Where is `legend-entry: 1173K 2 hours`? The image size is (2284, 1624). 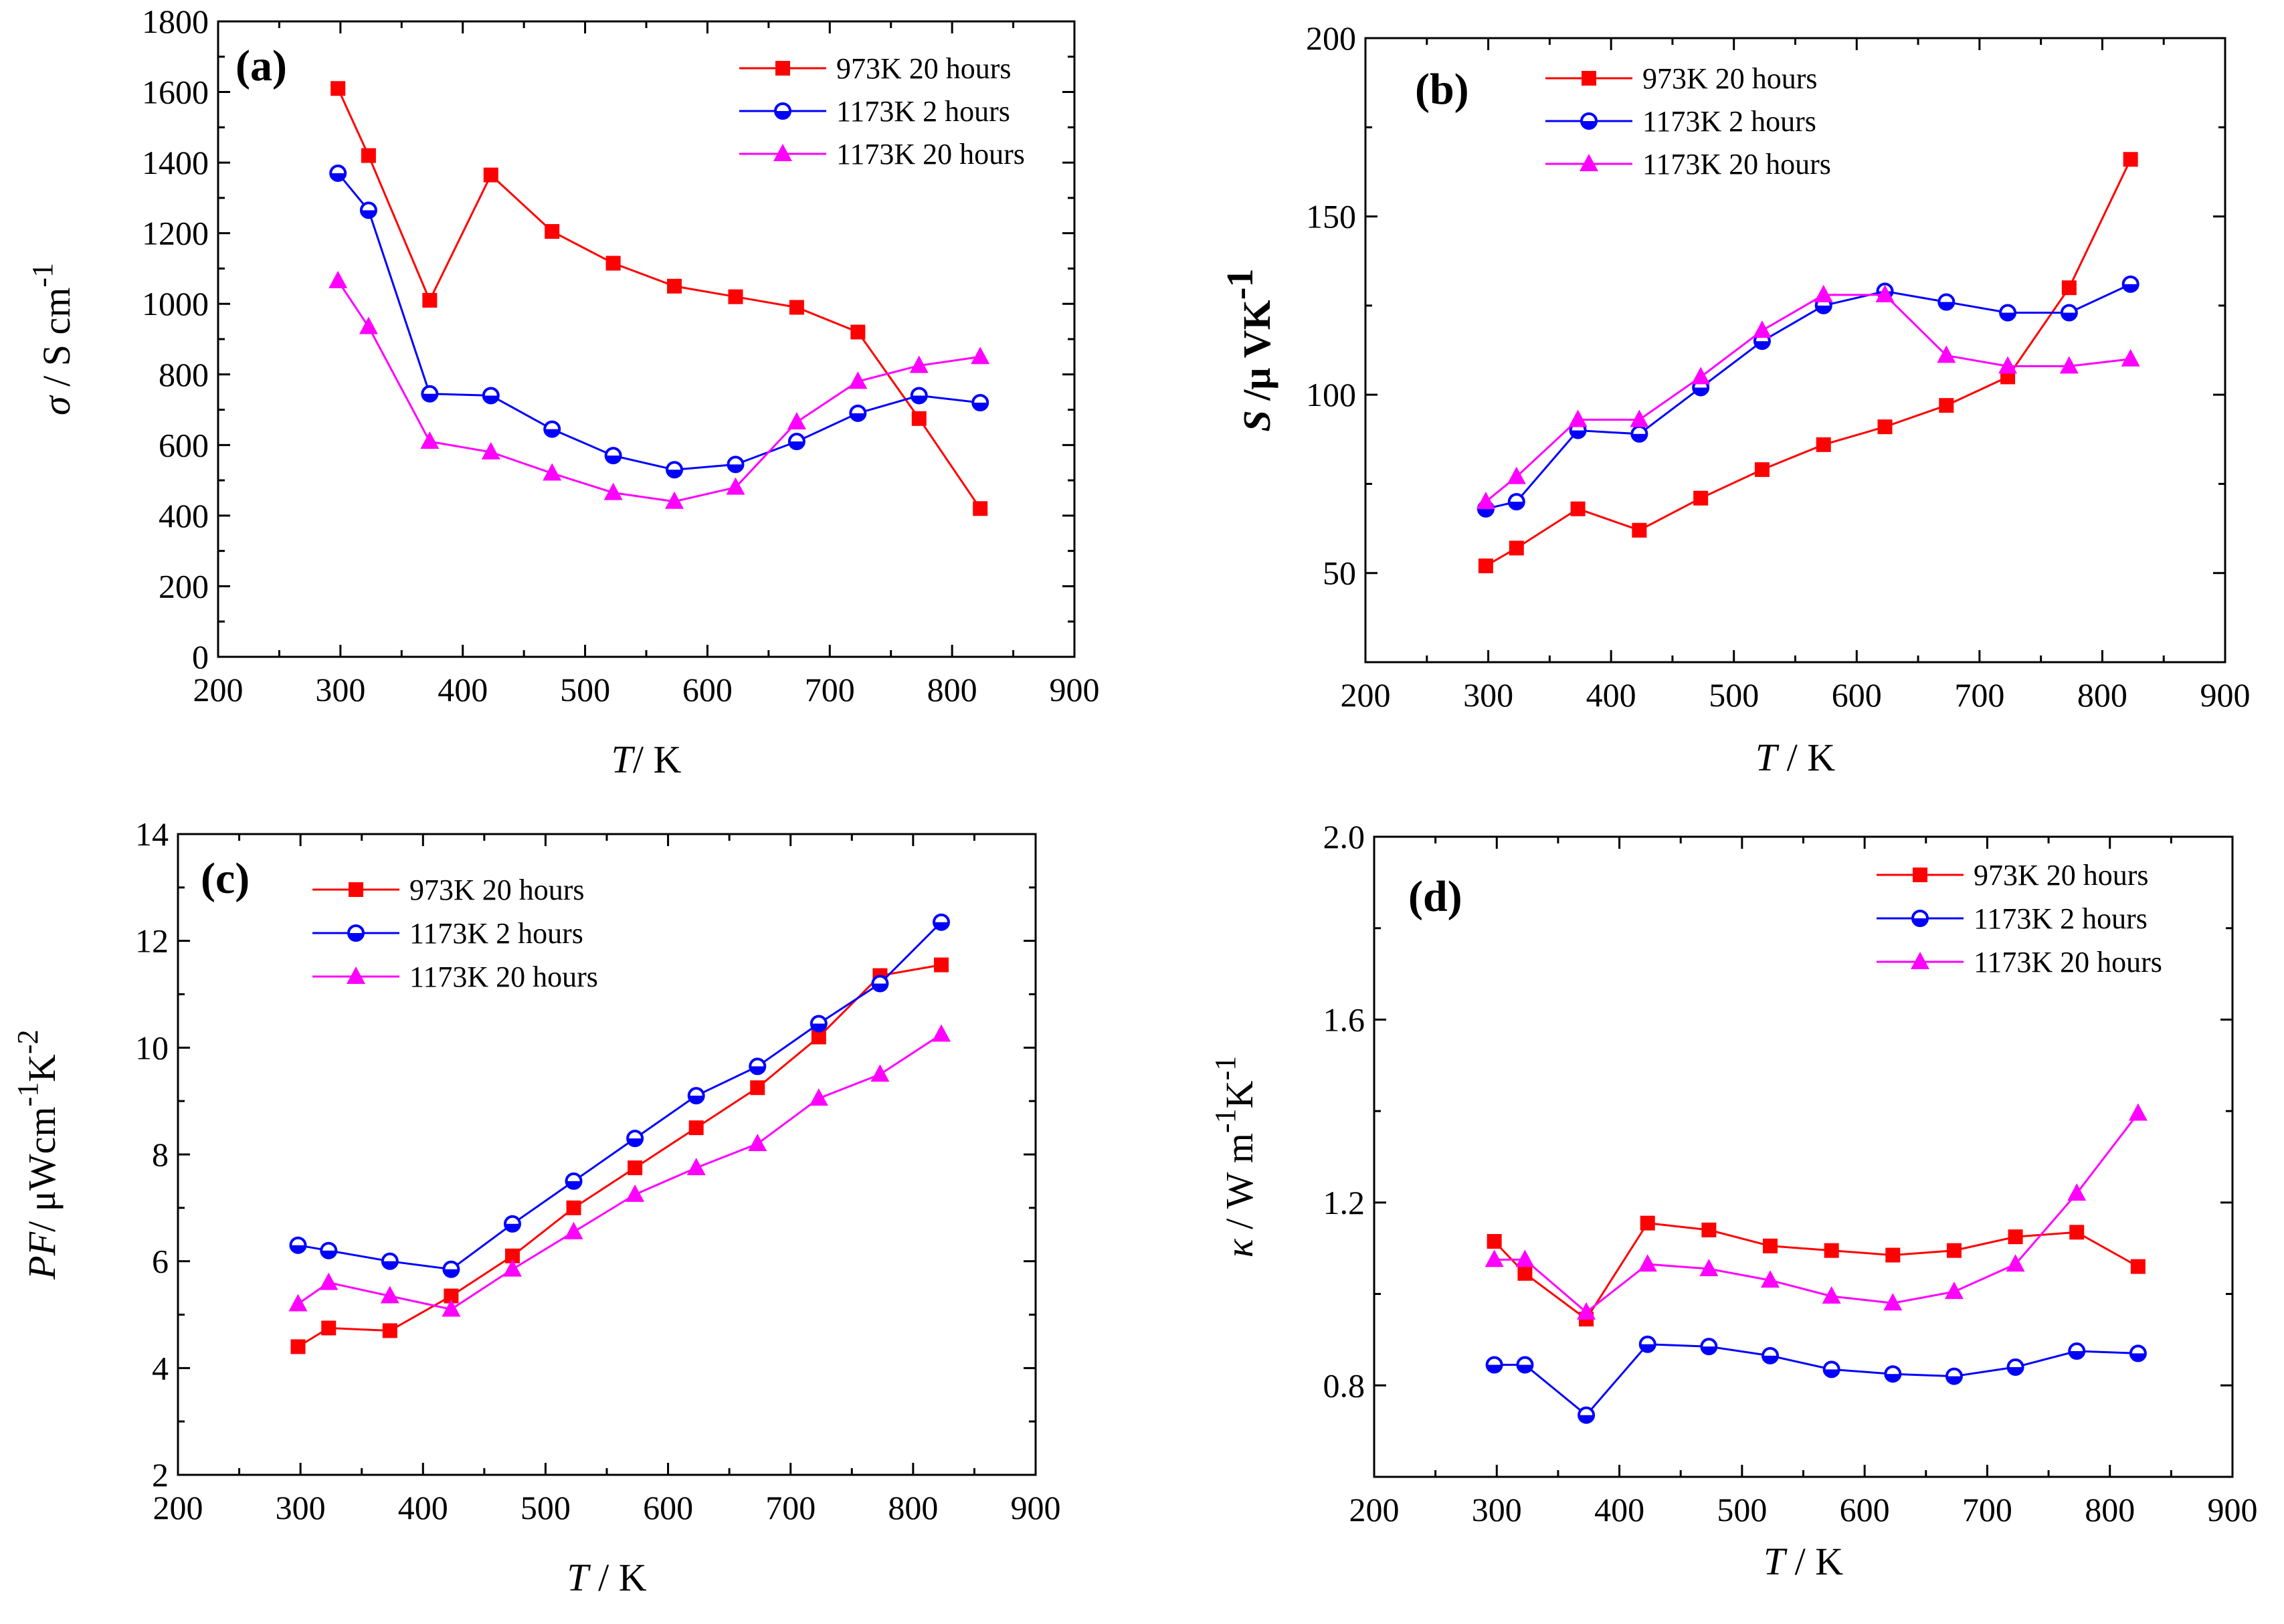 legend-entry: 1173K 2 hours is located at coordinates (874, 111).